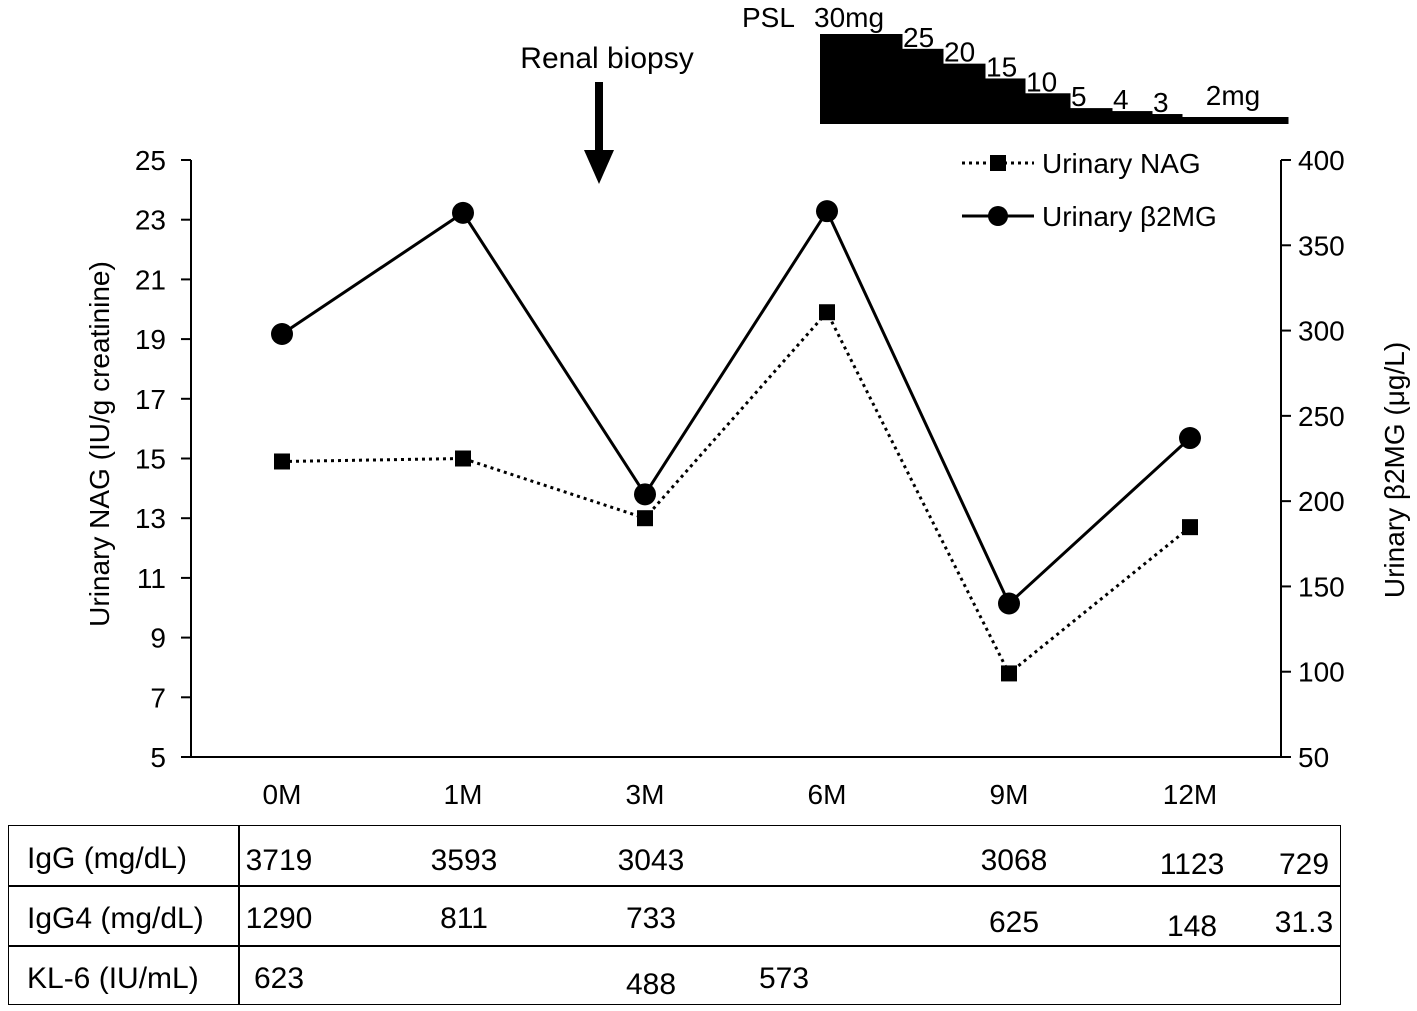  Describe the element at coordinates (651, 984) in the screenshot. I see `lab-value-cell: 488` at that location.